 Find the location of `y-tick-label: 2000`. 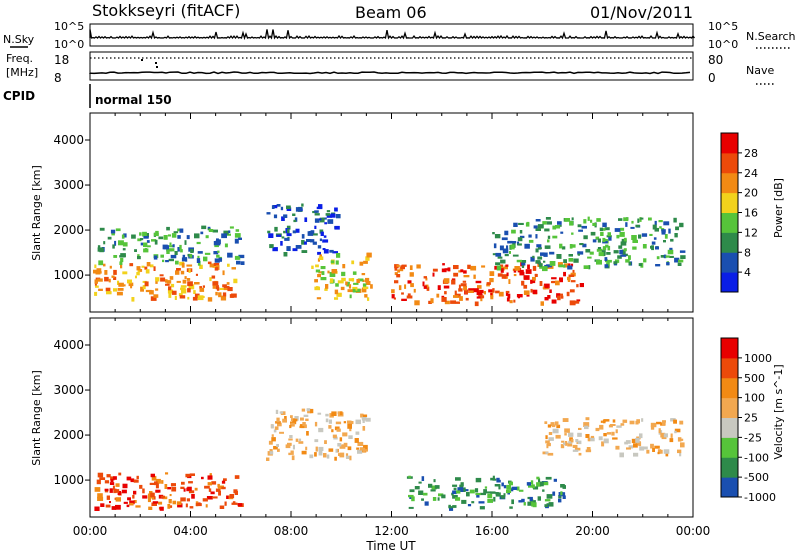

y-tick-label: 2000 is located at coordinates (68, 435).